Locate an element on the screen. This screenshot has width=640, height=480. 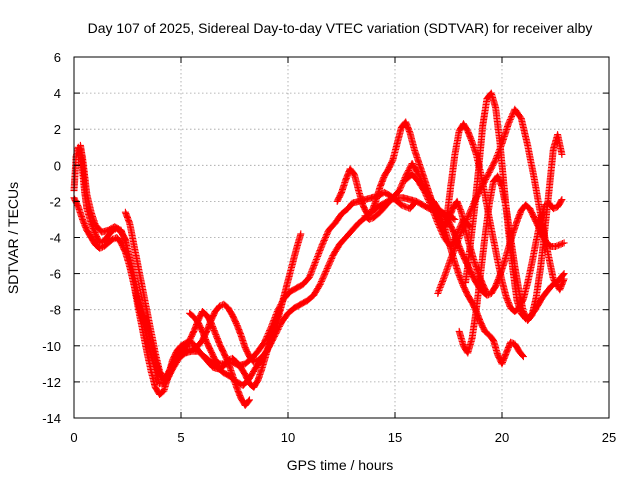
y-tick-label: 2 is located at coordinates (57, 129).